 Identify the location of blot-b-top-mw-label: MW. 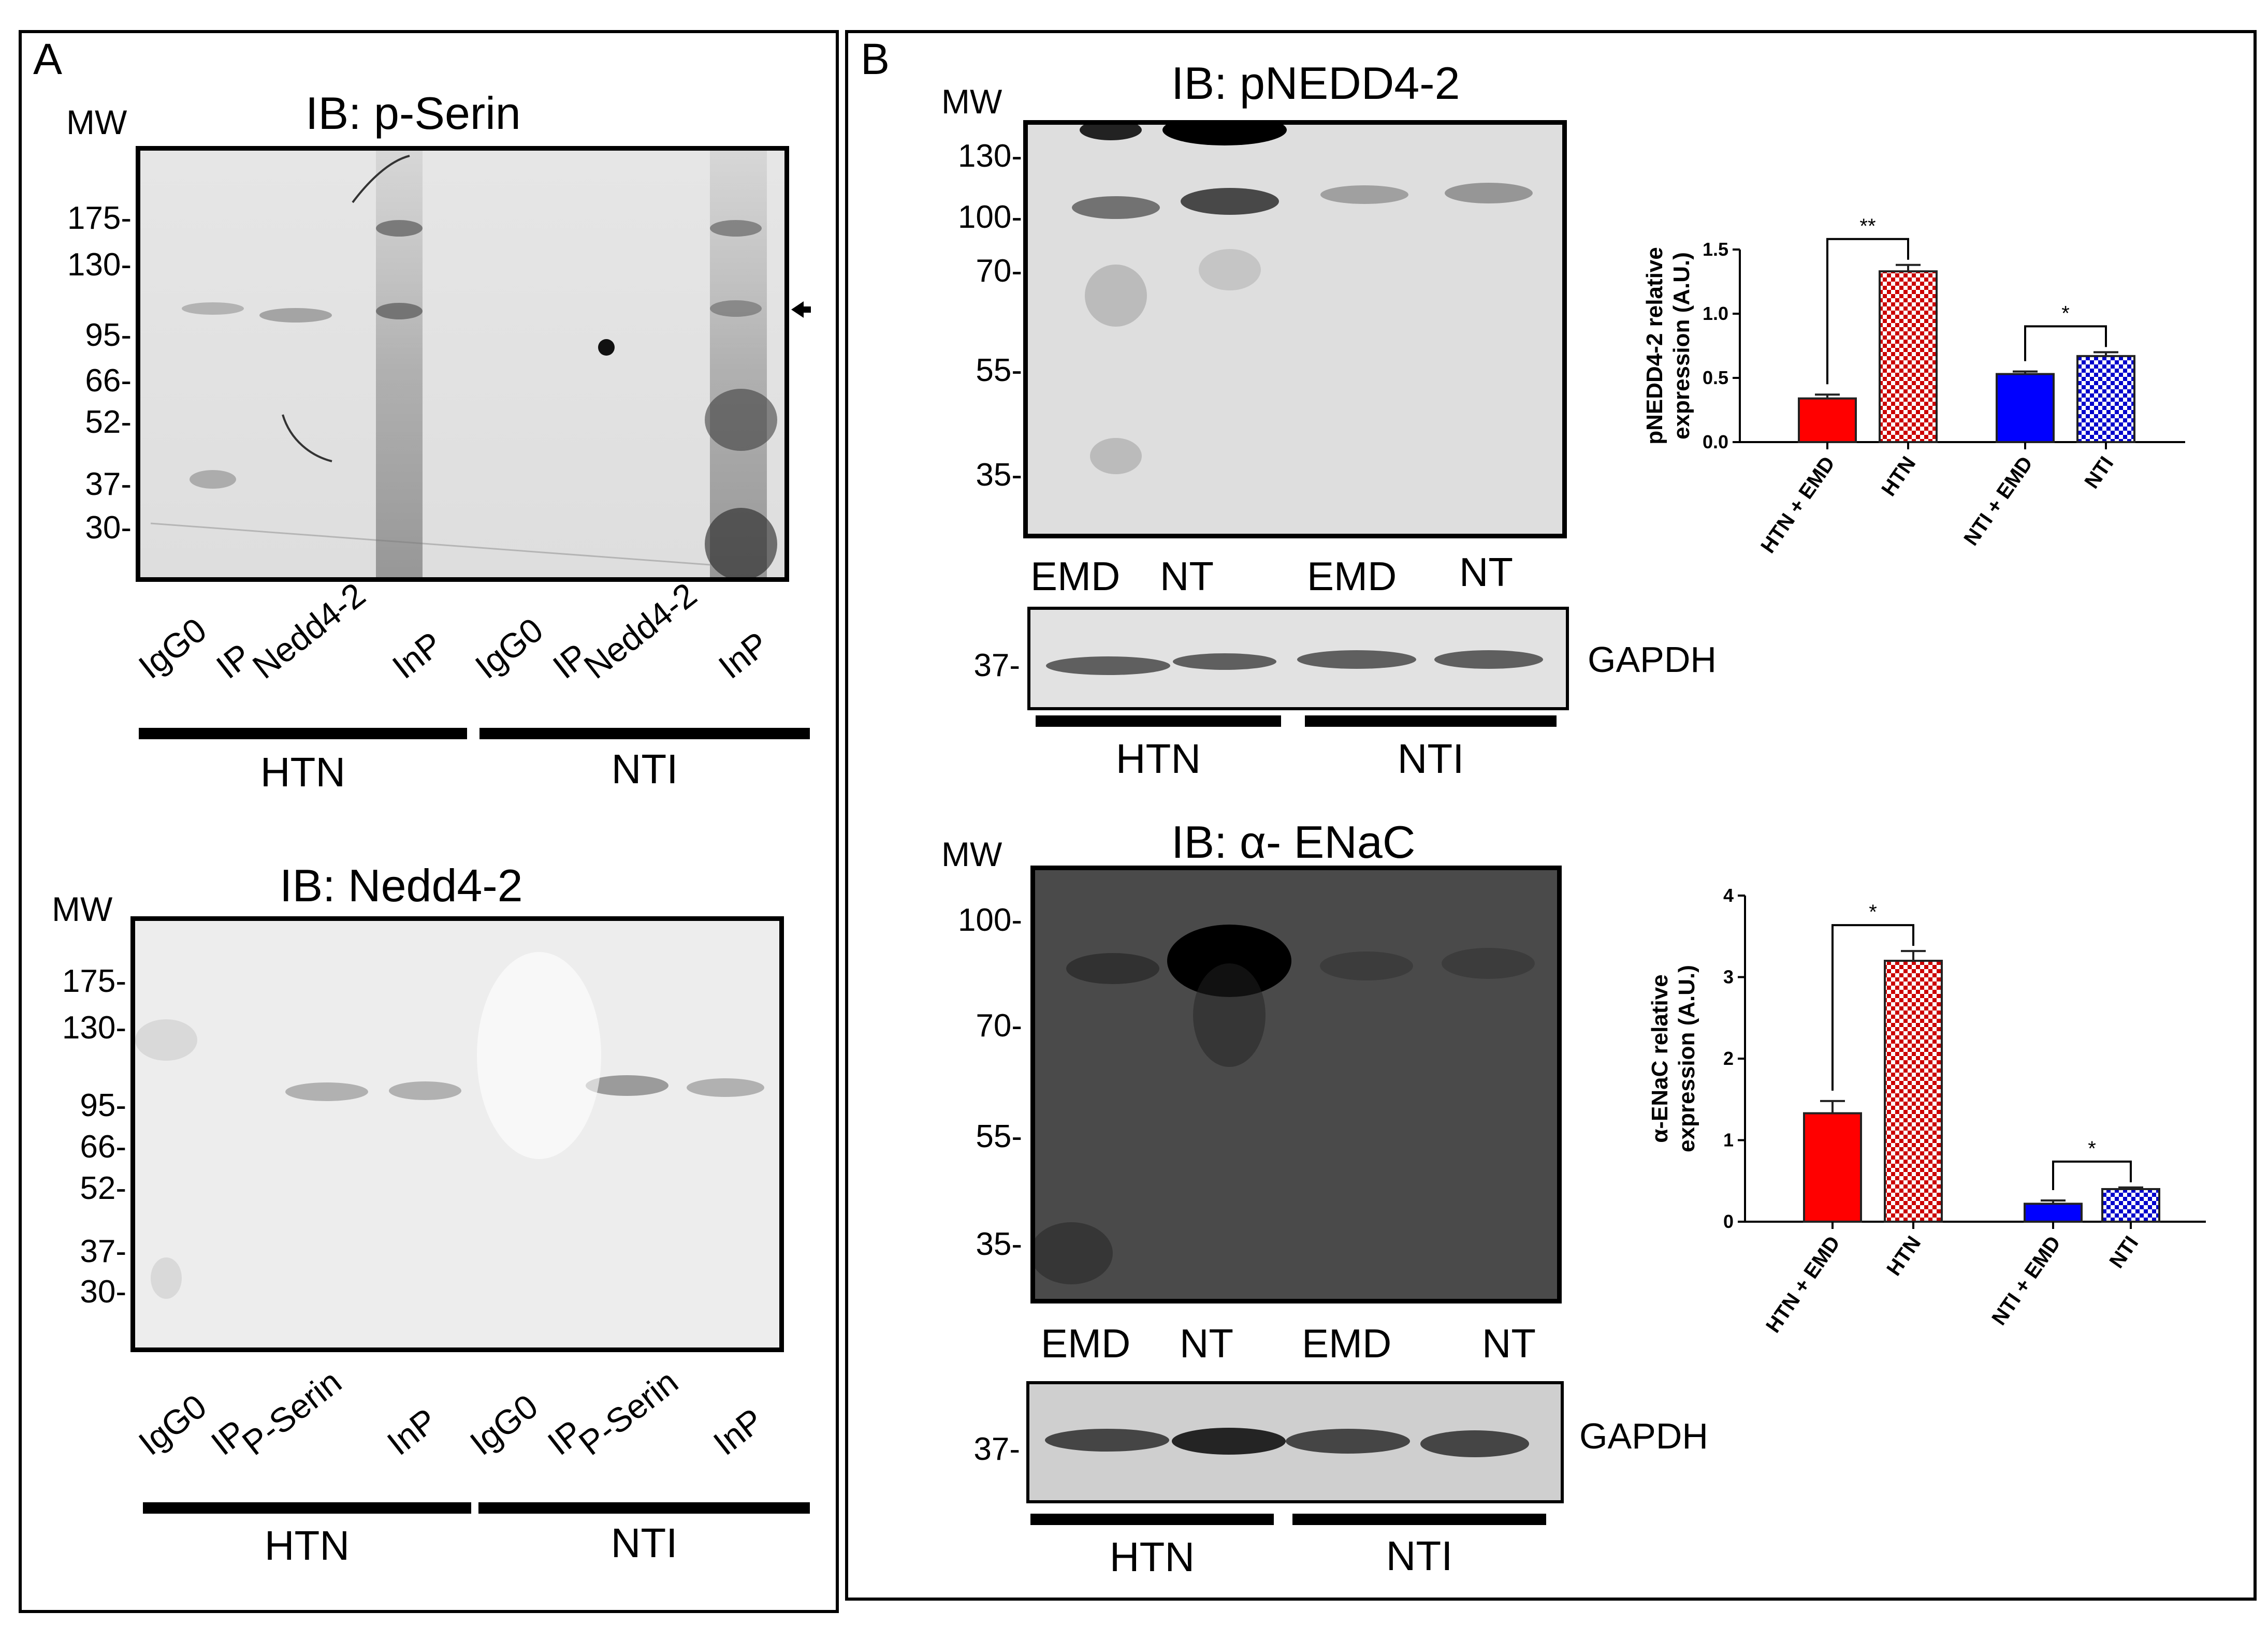
(971, 102).